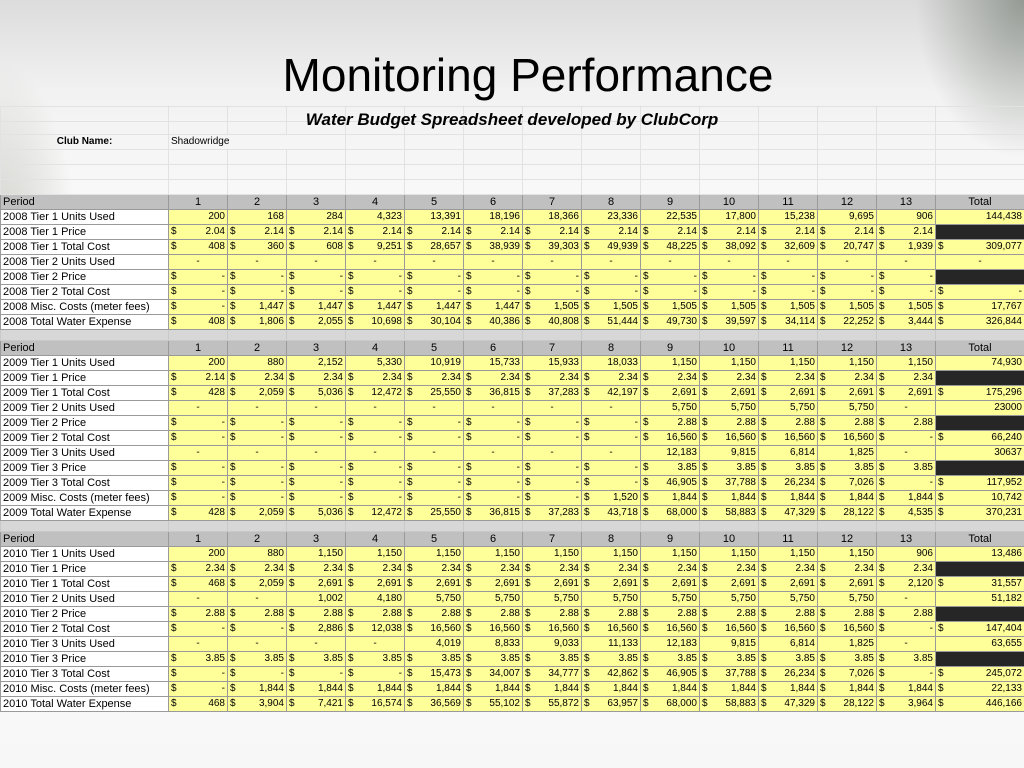  I want to click on period-header-10: 10, so click(729, 202).